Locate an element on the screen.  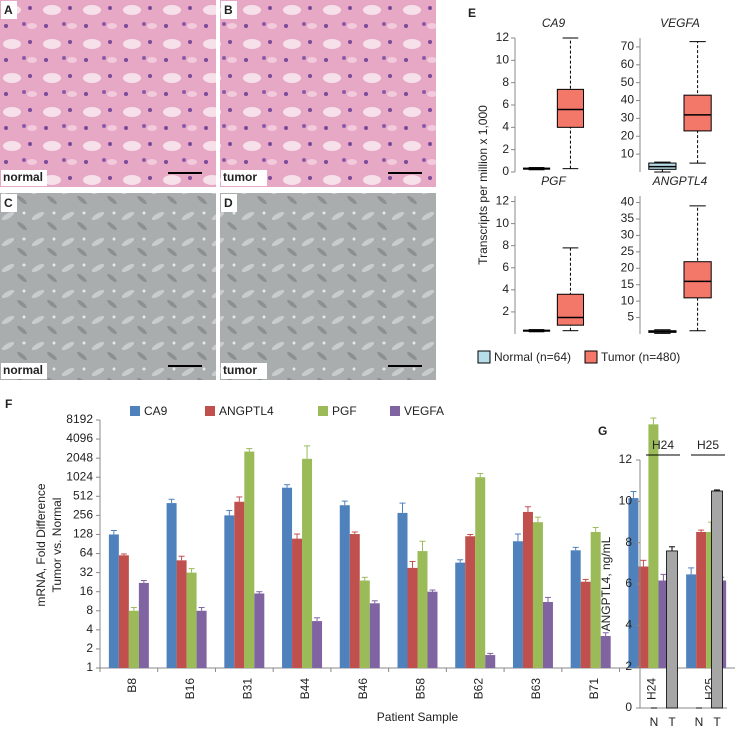
panel-letter: D is located at coordinates (228, 203).